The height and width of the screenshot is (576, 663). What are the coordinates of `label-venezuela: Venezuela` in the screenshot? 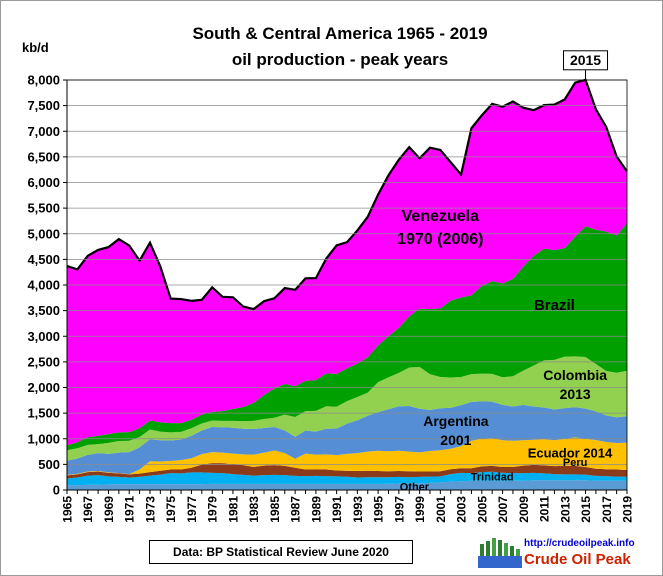 It's located at (440, 216).